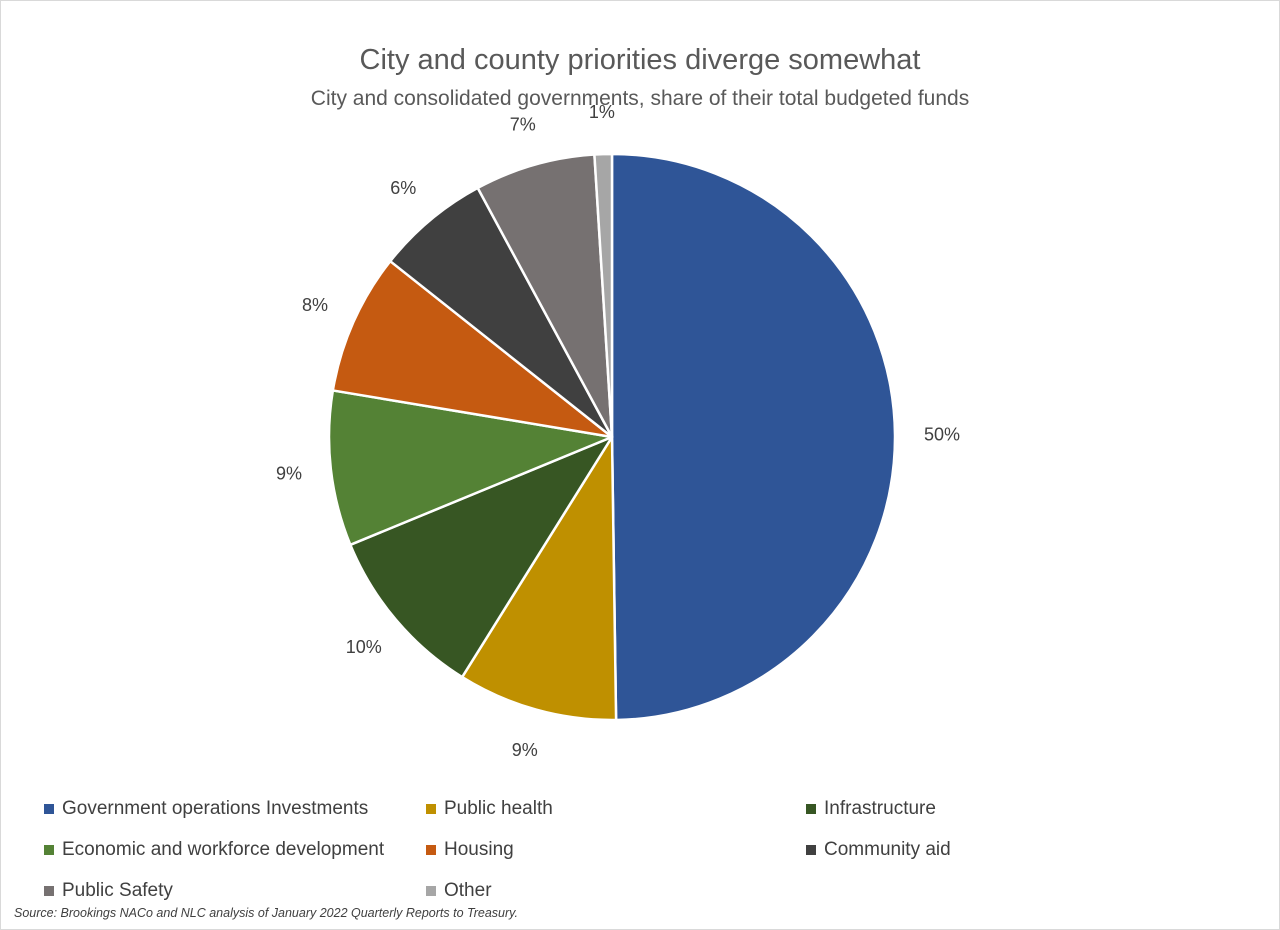  I want to click on pie-slice-government-operations-investments, so click(753, 437).